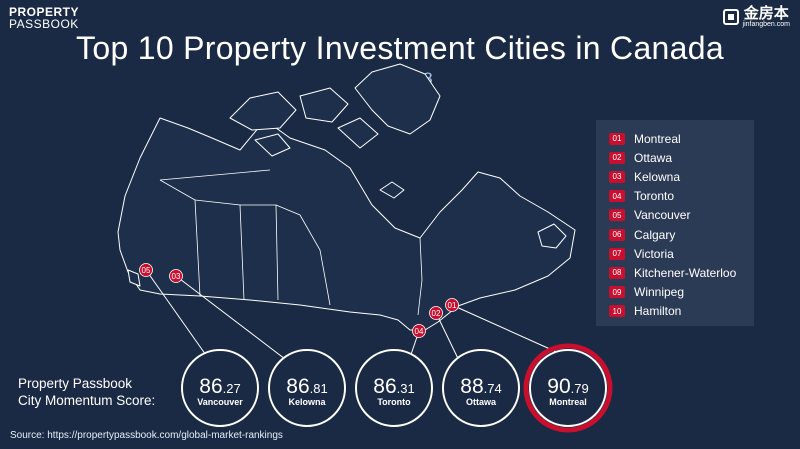 Image resolution: width=800 pixels, height=449 pixels. Describe the element at coordinates (558, 386) in the screenshot. I see `score-value-int: 90` at that location.